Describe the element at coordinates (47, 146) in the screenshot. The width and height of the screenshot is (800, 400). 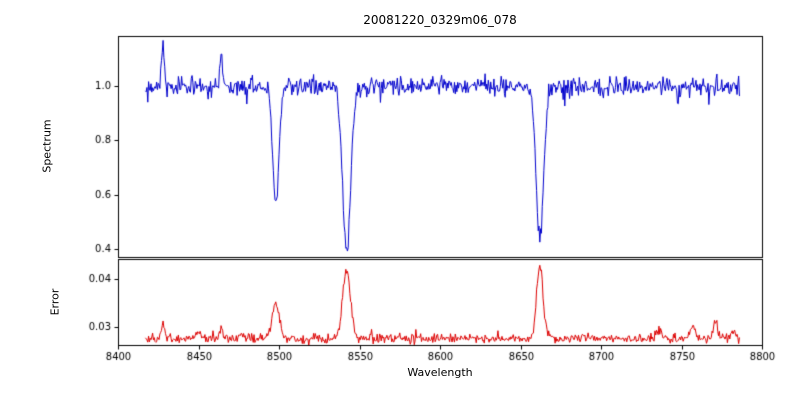
I see `spectrum-y-axis-label: Spectrum` at that location.